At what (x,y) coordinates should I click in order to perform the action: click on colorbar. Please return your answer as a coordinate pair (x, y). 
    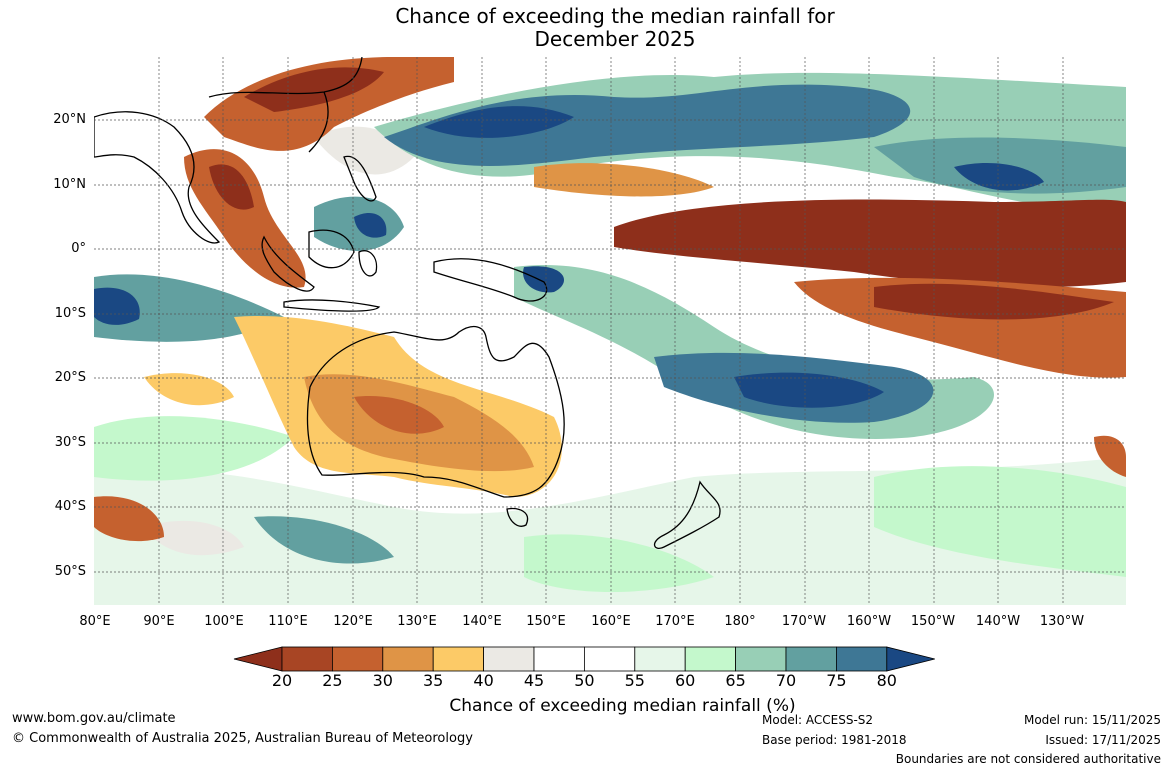
    Looking at the image, I should click on (584, 659).